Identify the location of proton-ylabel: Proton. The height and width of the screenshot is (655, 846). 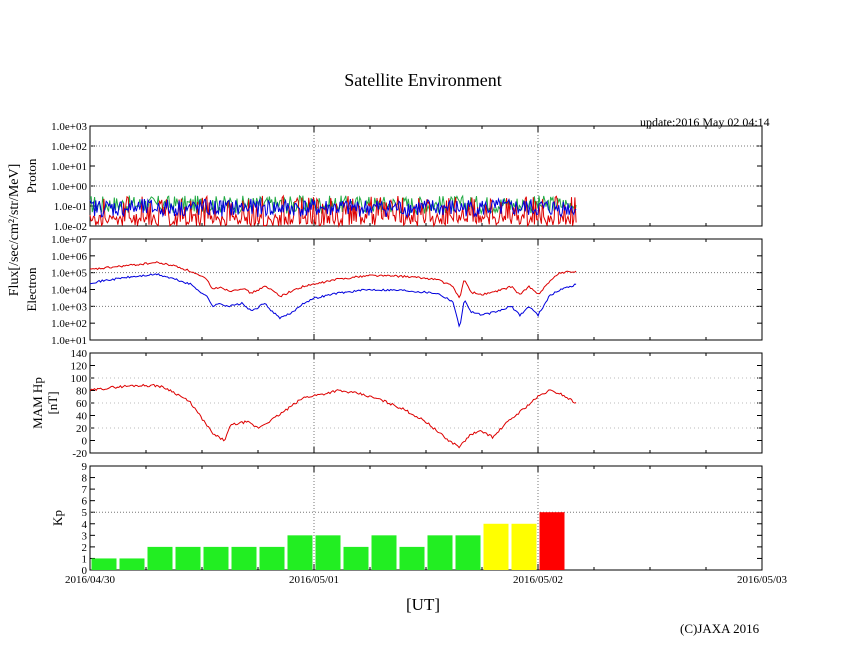
(31, 175).